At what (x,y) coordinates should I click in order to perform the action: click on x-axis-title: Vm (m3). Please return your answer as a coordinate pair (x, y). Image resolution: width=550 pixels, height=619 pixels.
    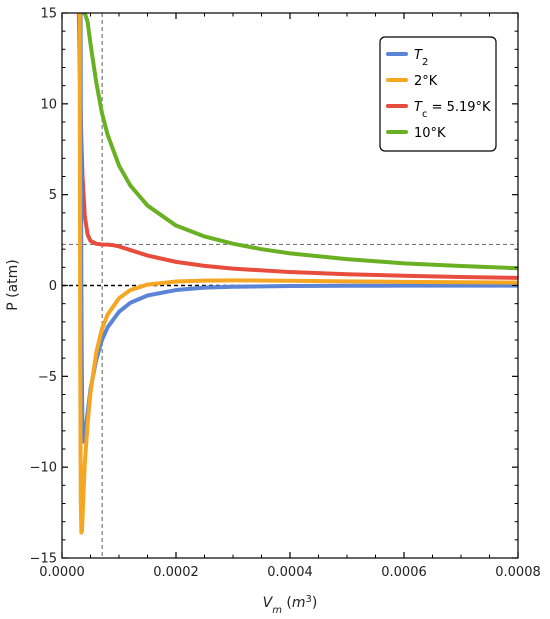
    Looking at the image, I should click on (290, 605).